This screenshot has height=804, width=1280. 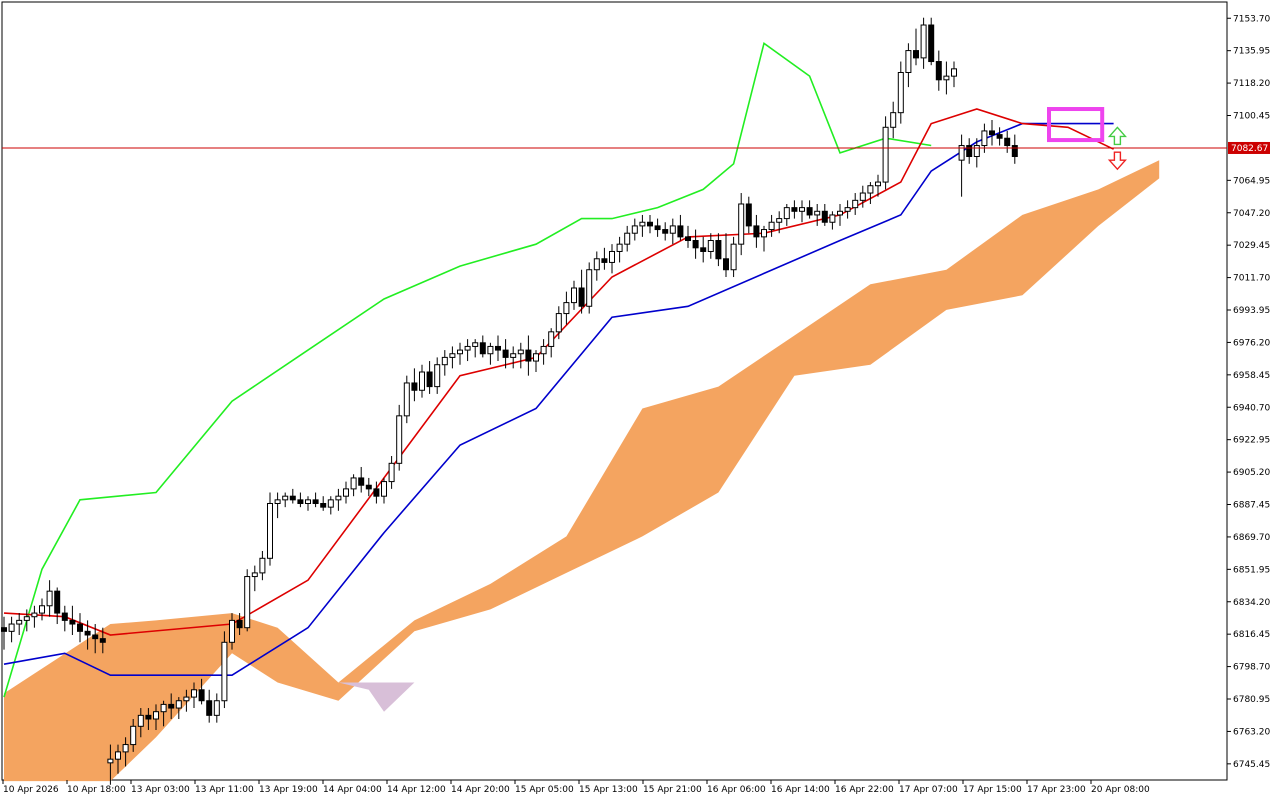 What do you see at coordinates (928, 790) in the screenshot?
I see `x-tick-label: 17 Apr 07:00` at bounding box center [928, 790].